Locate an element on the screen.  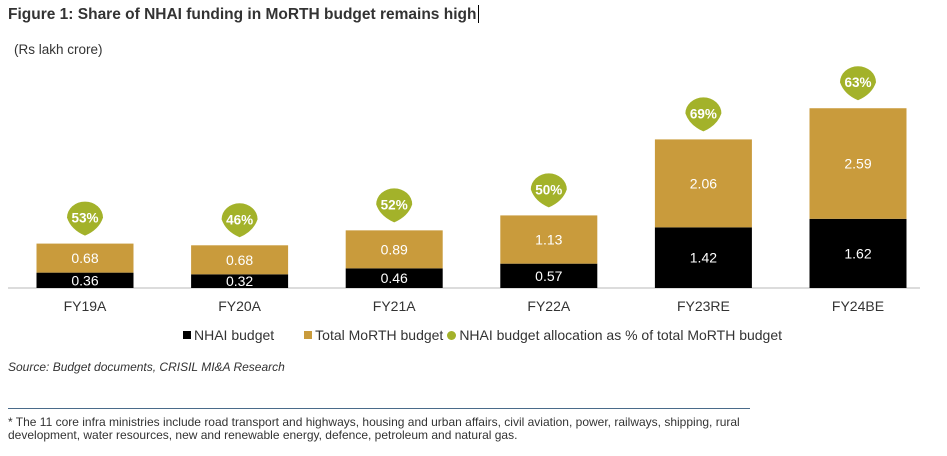
divider is located at coordinates (379, 408).